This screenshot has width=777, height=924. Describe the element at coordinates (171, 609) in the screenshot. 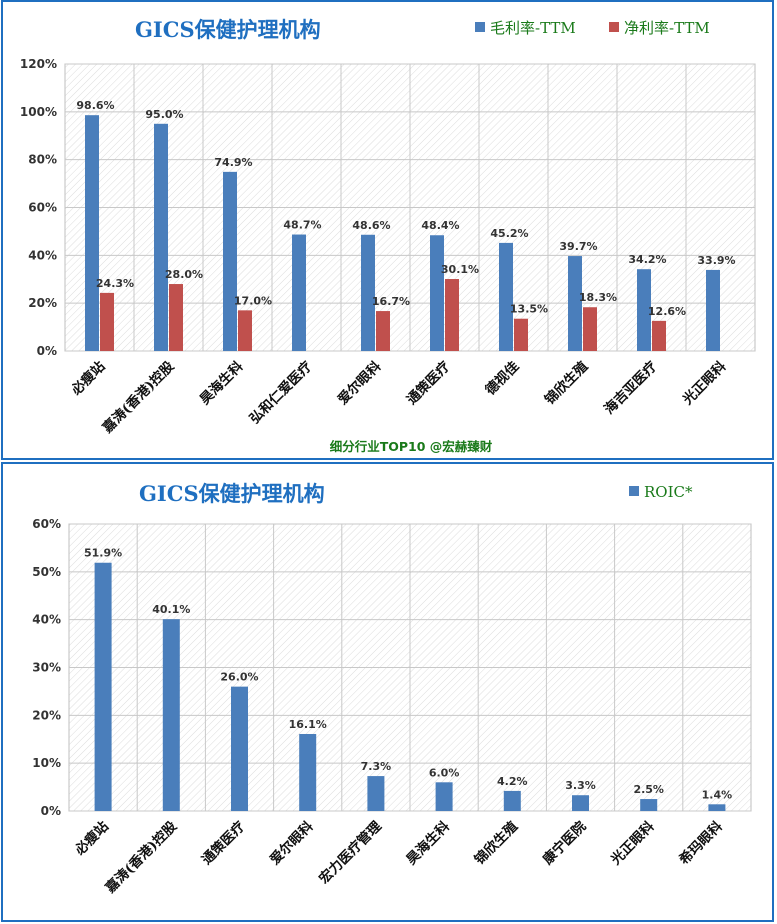

I see `data-label: 40.1%` at that location.